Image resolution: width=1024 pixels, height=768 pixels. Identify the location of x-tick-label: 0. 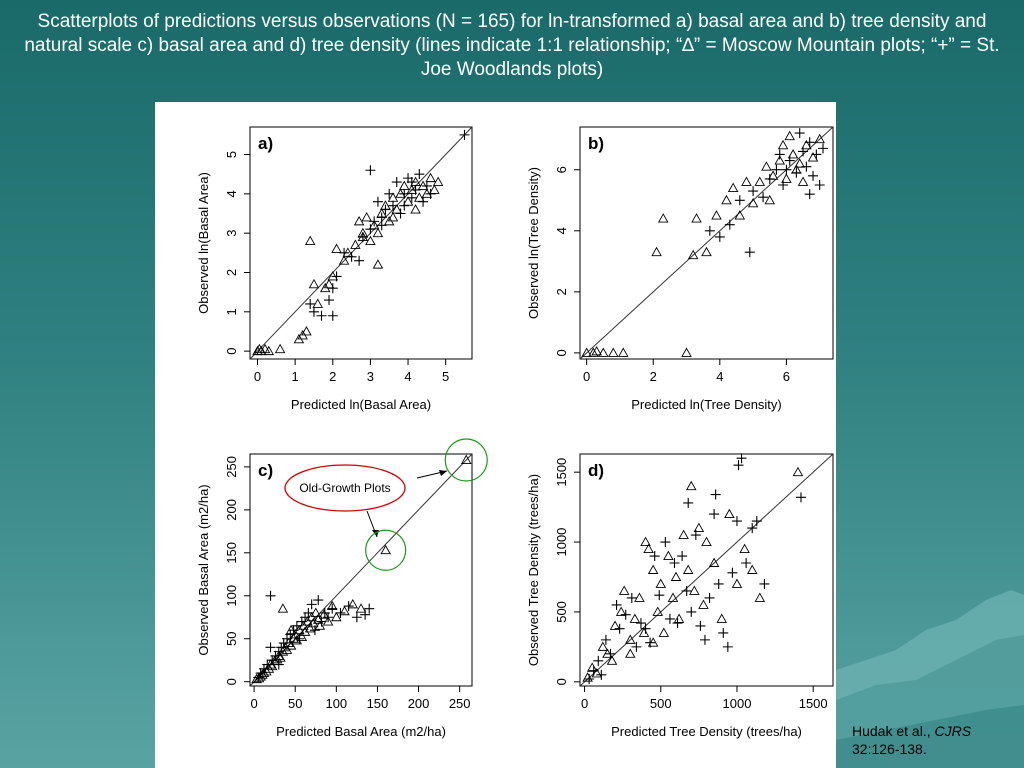
(253, 703).